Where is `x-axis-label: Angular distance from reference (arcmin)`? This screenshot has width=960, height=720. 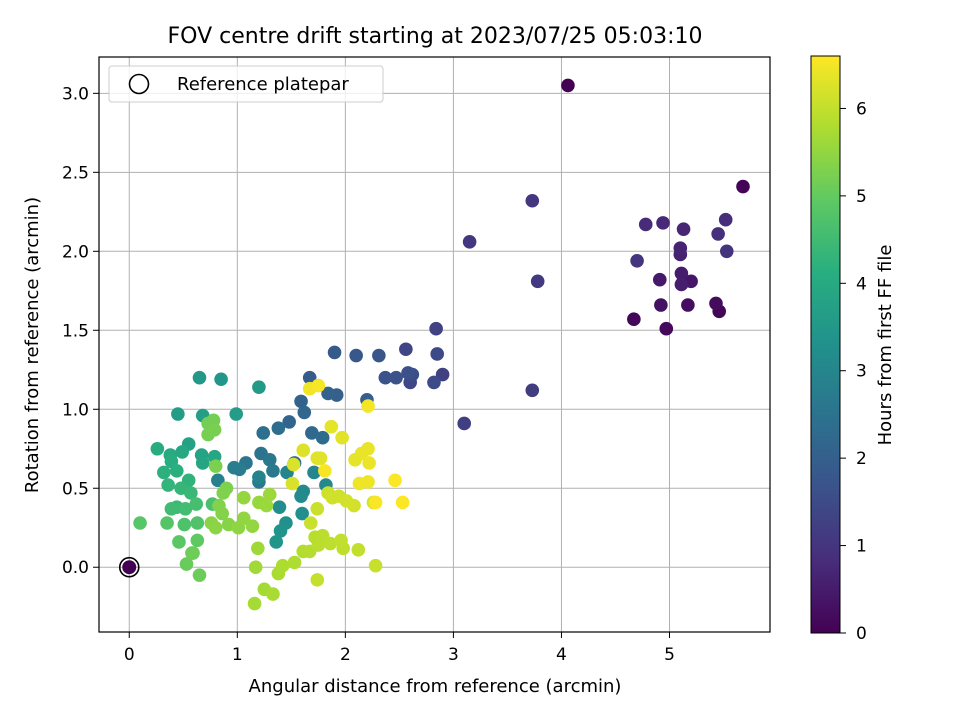
x-axis-label: Angular distance from reference (arcmin) is located at coordinates (435, 686).